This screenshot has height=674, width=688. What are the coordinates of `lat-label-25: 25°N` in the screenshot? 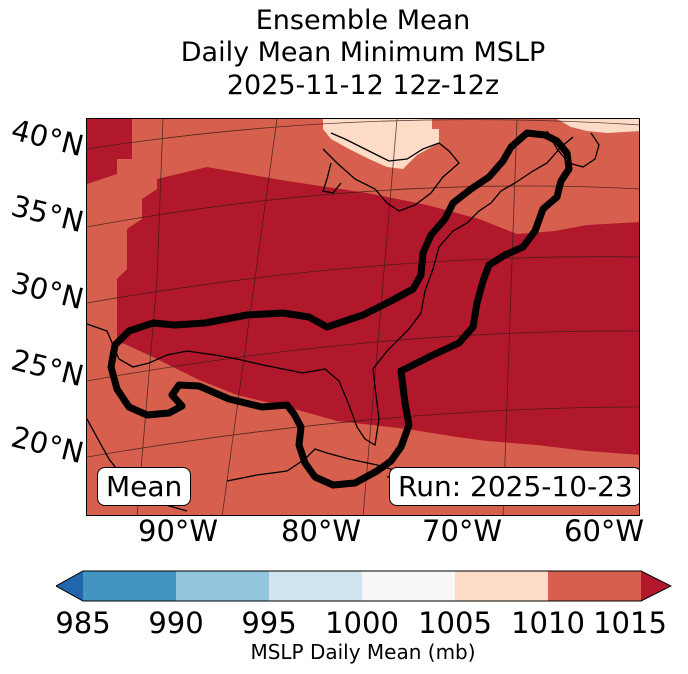 It's located at (47, 368).